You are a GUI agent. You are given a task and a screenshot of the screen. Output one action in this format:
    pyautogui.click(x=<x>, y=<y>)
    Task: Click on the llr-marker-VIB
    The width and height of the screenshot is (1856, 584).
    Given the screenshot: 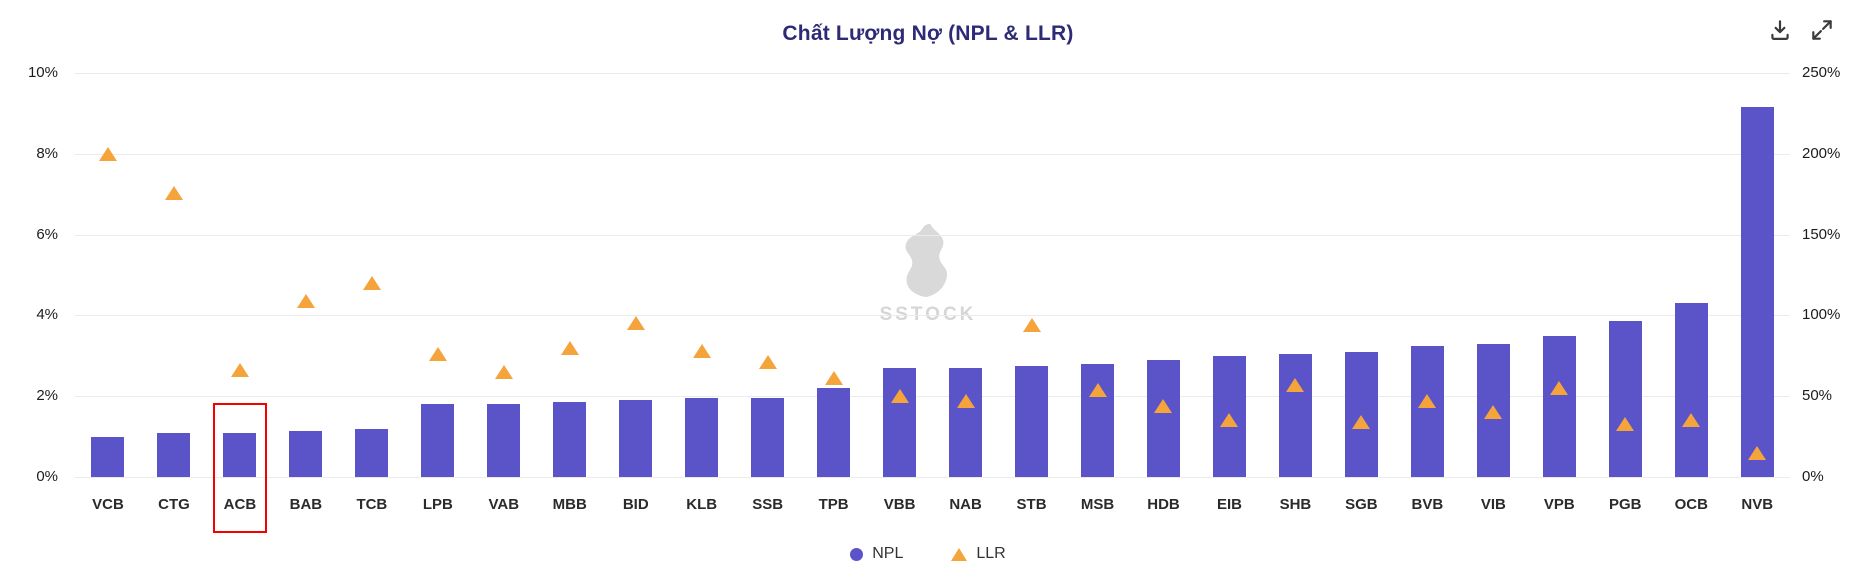 What is the action you would take?
    pyautogui.click(x=1493, y=412)
    